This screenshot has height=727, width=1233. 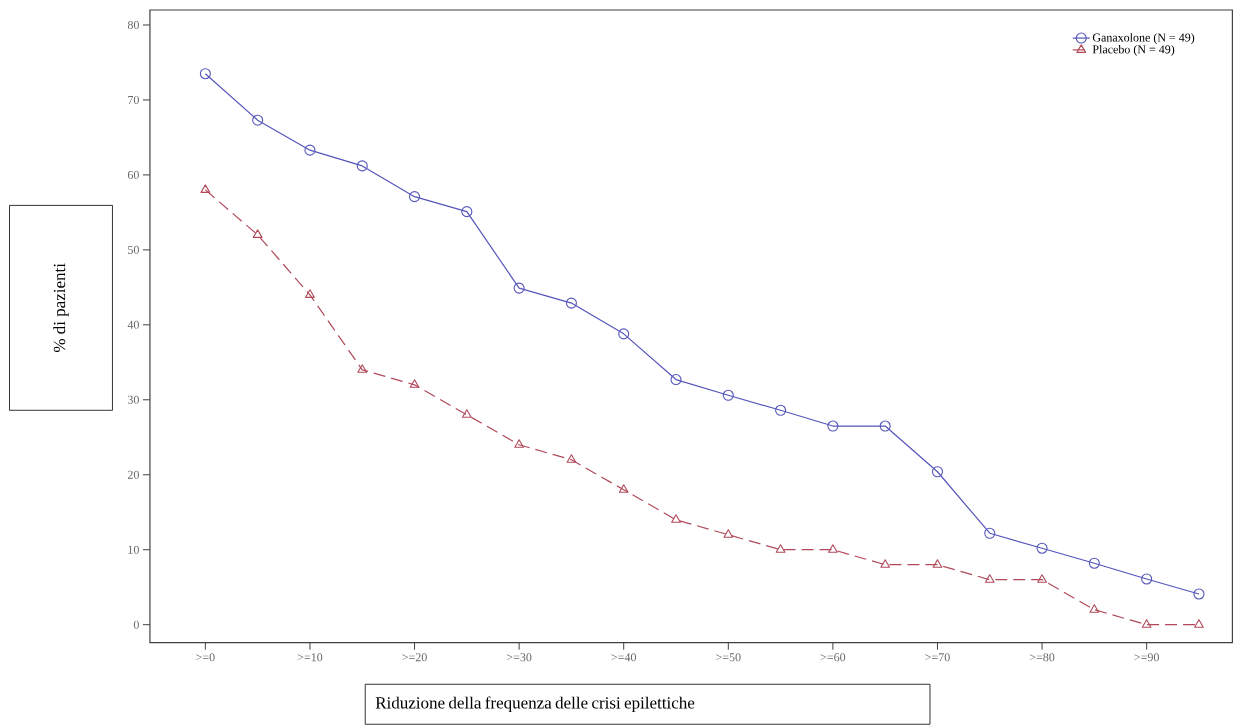 I want to click on x-tick-label: >=90, so click(x=1146, y=657).